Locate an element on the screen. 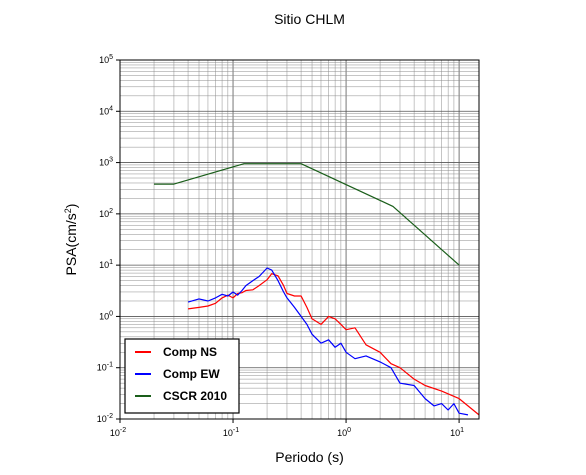  y-tick-label-6: 10⁴ is located at coordinates (106, 110).